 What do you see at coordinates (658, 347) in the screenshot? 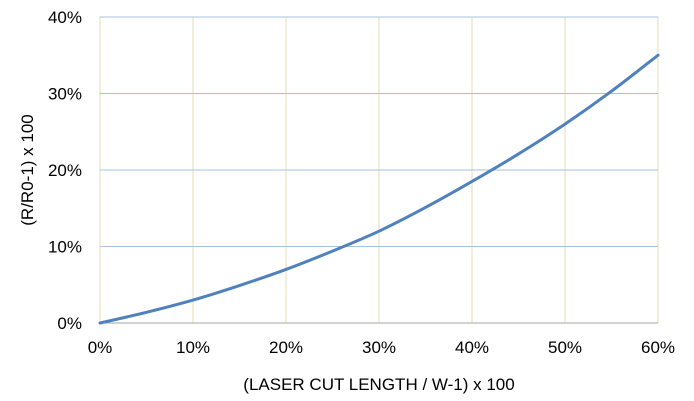
I see `x-tick-label: 60%` at bounding box center [658, 347].